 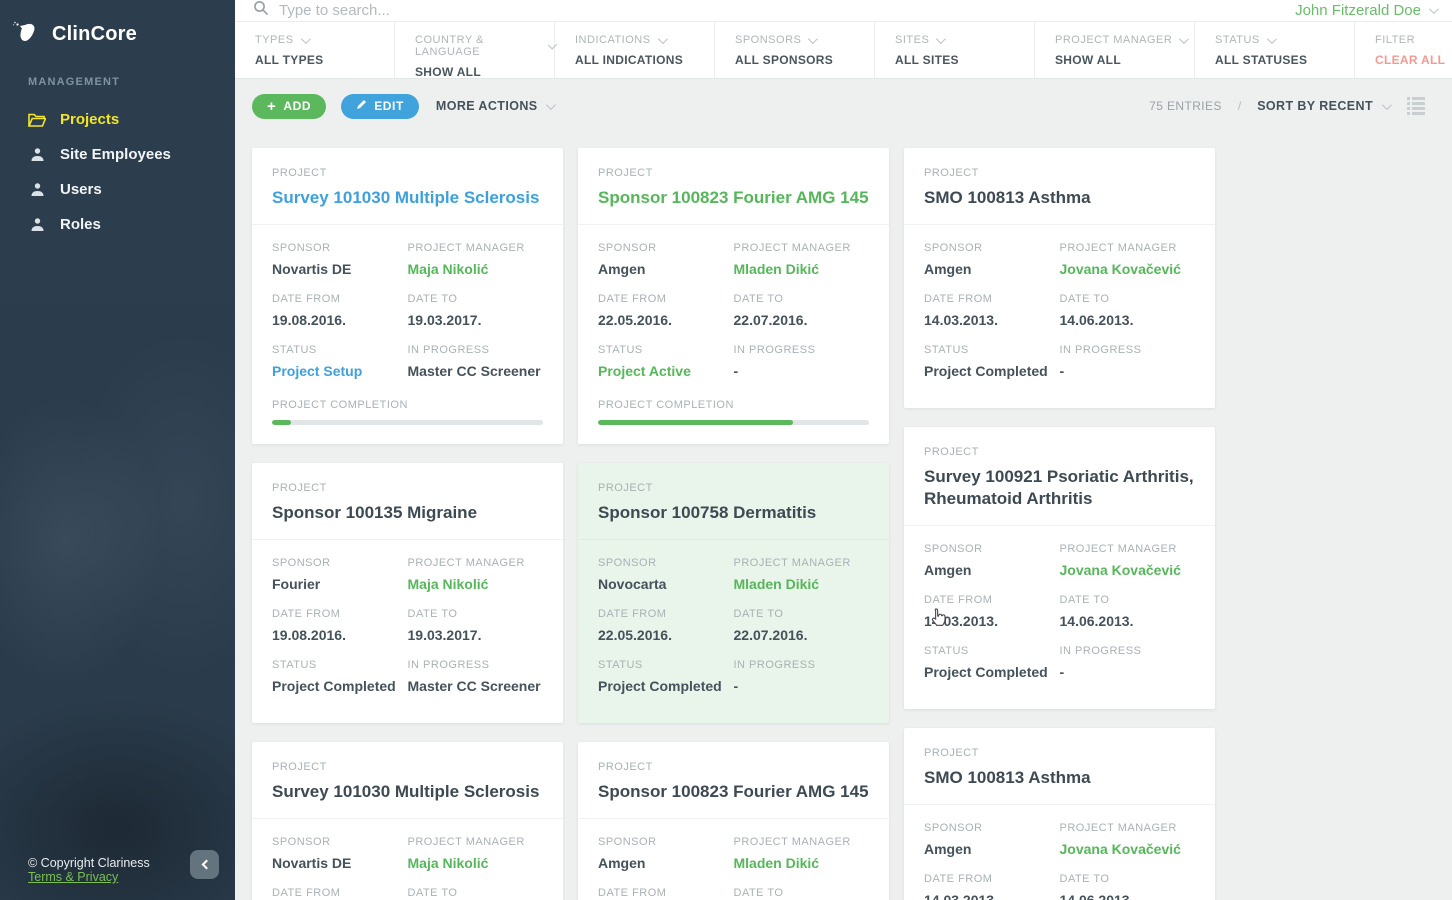 I want to click on filter-project-manager: PROJECT MANAGER SHOW ALL, so click(x=1115, y=50).